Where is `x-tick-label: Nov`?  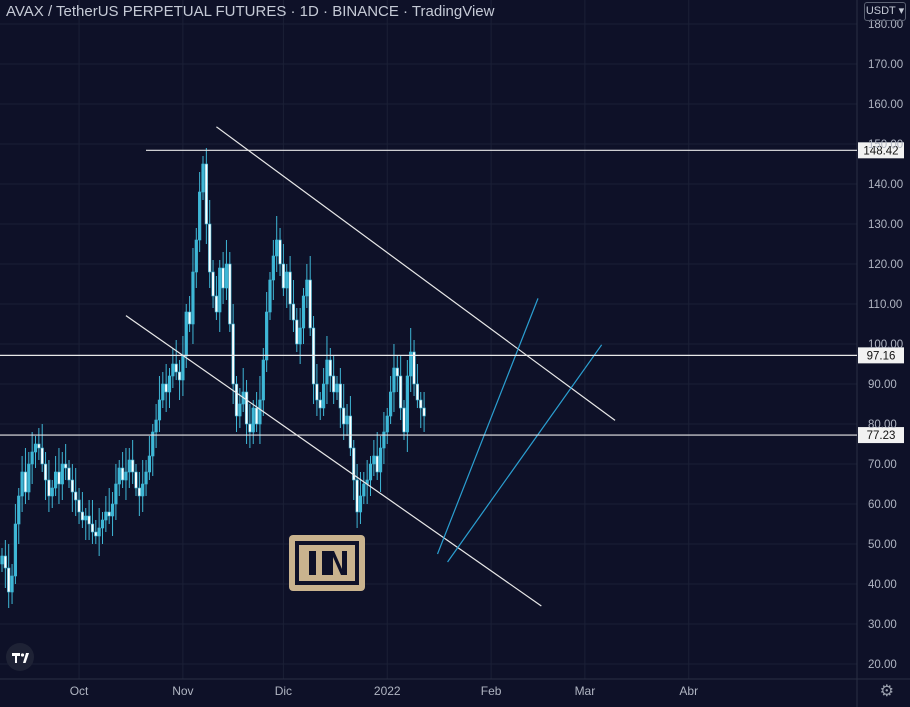 x-tick-label: Nov is located at coordinates (182, 691).